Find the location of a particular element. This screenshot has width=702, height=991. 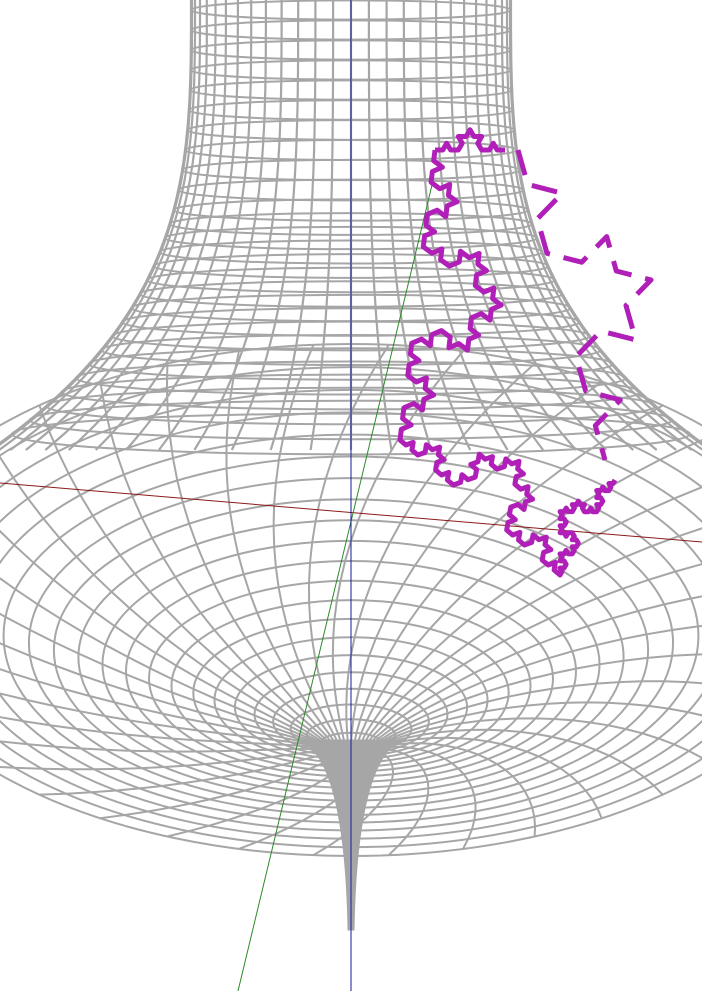

koch-curve-visible-segment is located at coordinates (507, 363).